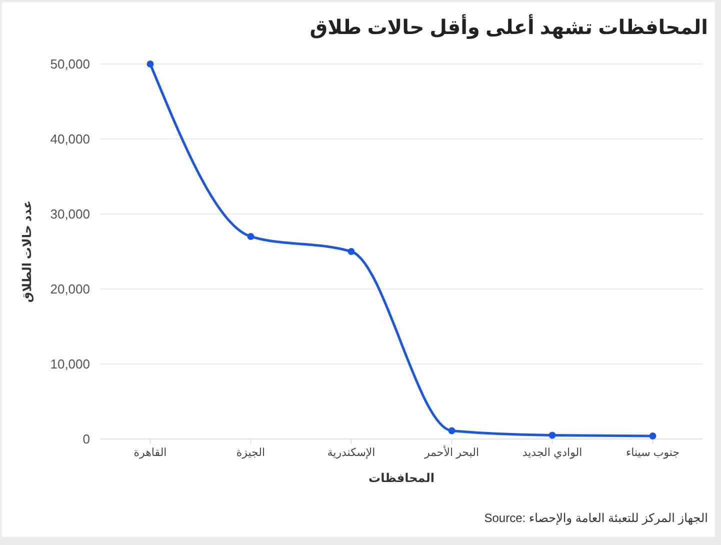 The width and height of the screenshot is (721, 545). Describe the element at coordinates (401, 478) in the screenshot. I see `x-axis-title: المحافظات` at that location.